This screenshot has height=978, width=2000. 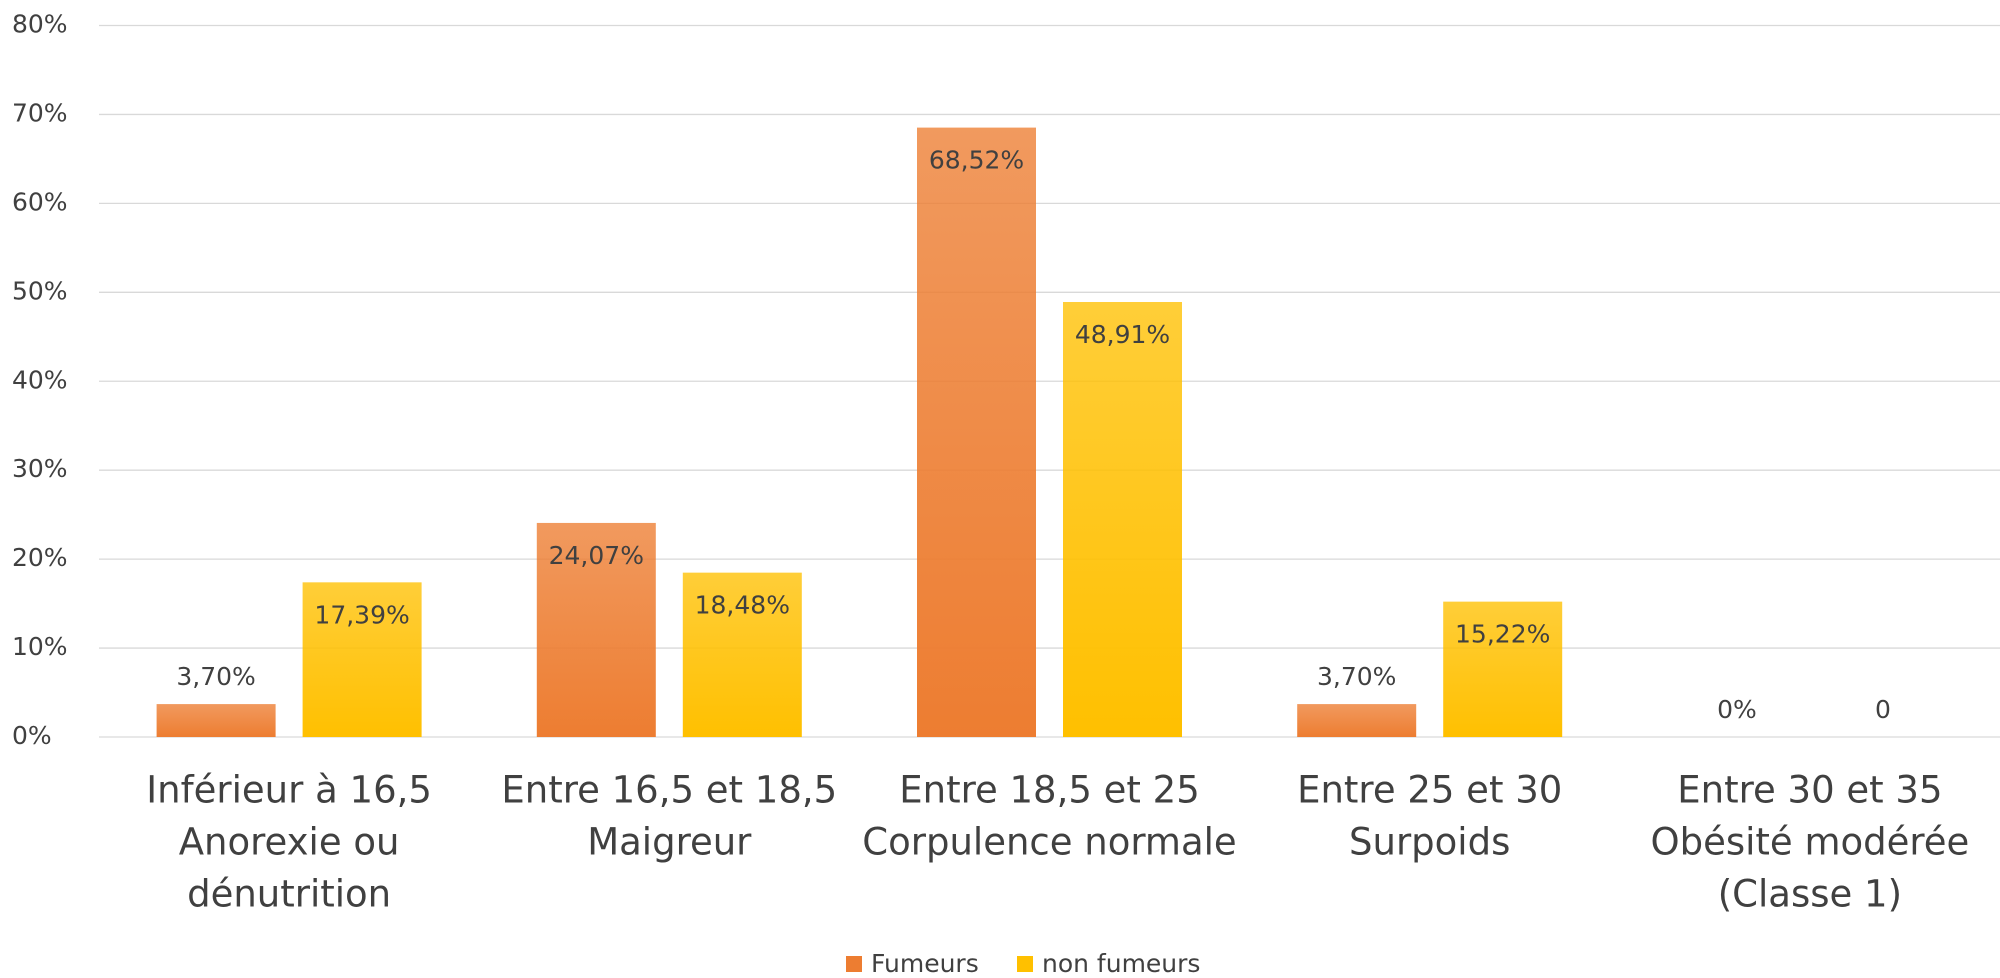 I want to click on x-tick-label: Entre 30 et 35, so click(x=1809, y=790).